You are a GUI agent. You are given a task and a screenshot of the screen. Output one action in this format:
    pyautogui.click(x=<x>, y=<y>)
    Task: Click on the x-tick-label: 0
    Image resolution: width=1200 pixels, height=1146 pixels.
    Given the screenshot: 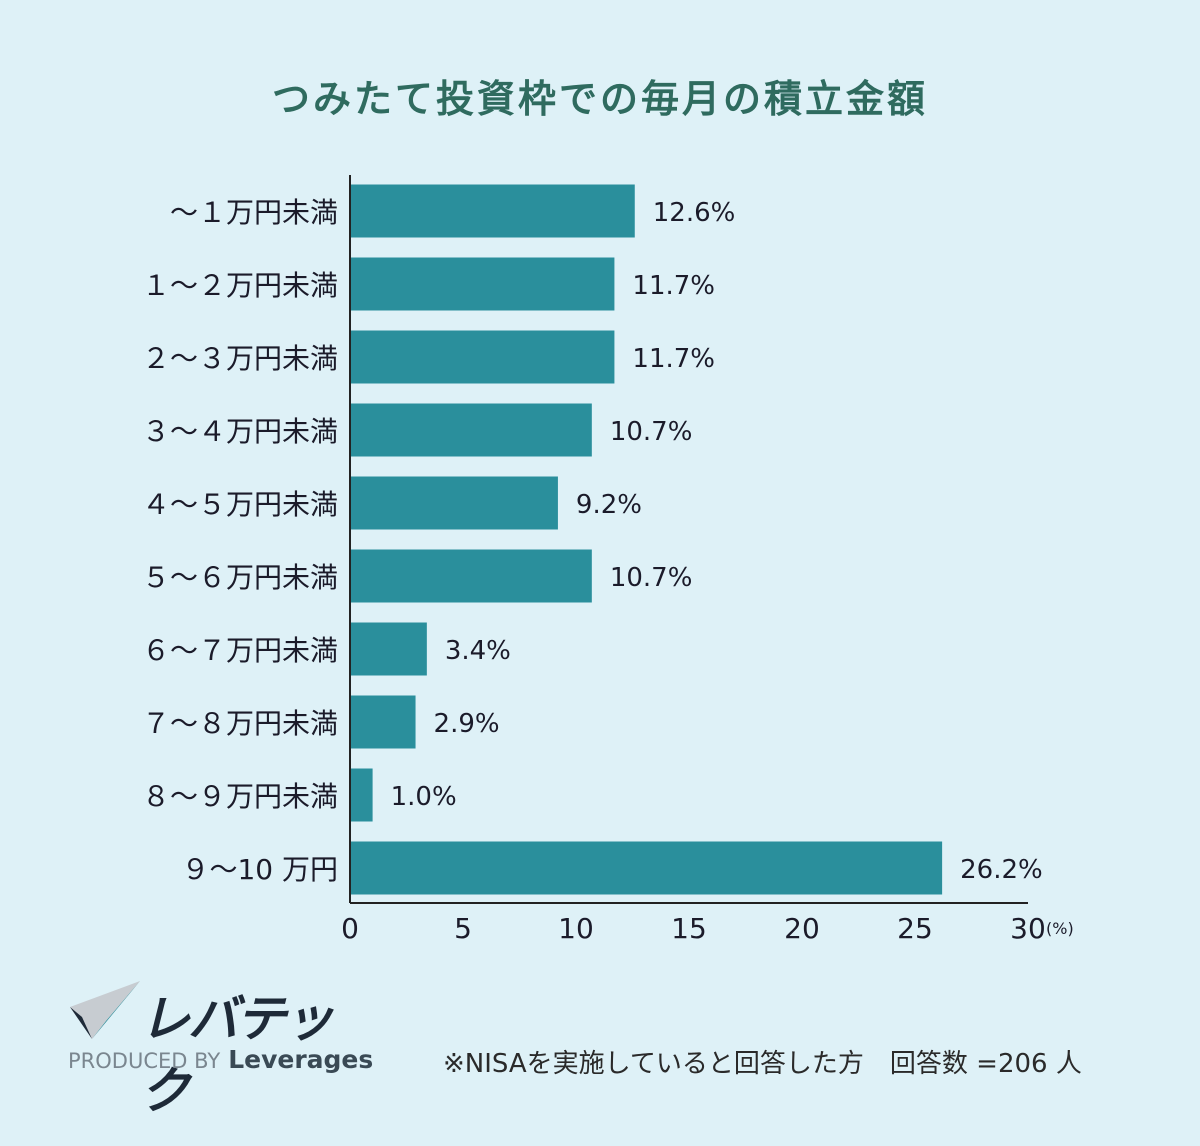 What is the action you would take?
    pyautogui.click(x=350, y=928)
    